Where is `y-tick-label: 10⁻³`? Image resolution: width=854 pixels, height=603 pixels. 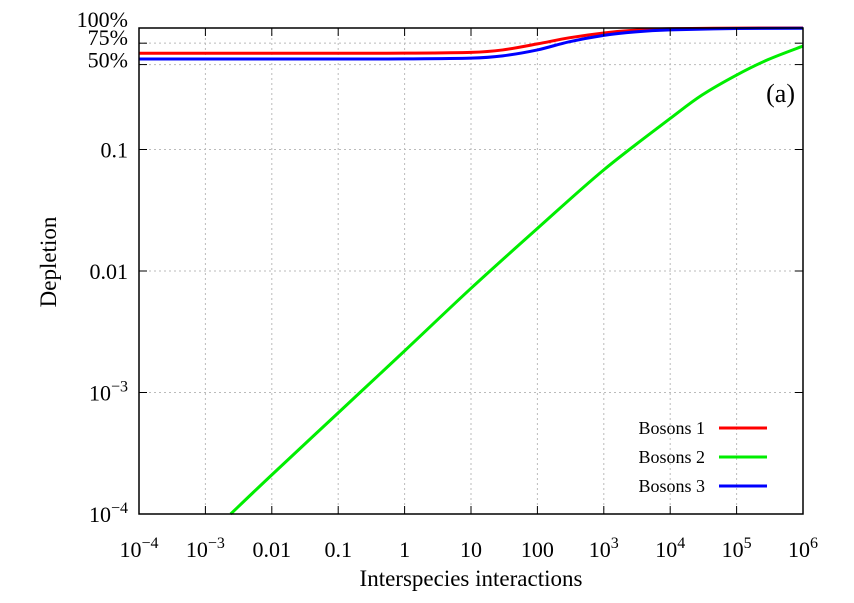 y-tick-label: 10⁻³ is located at coordinates (108, 392).